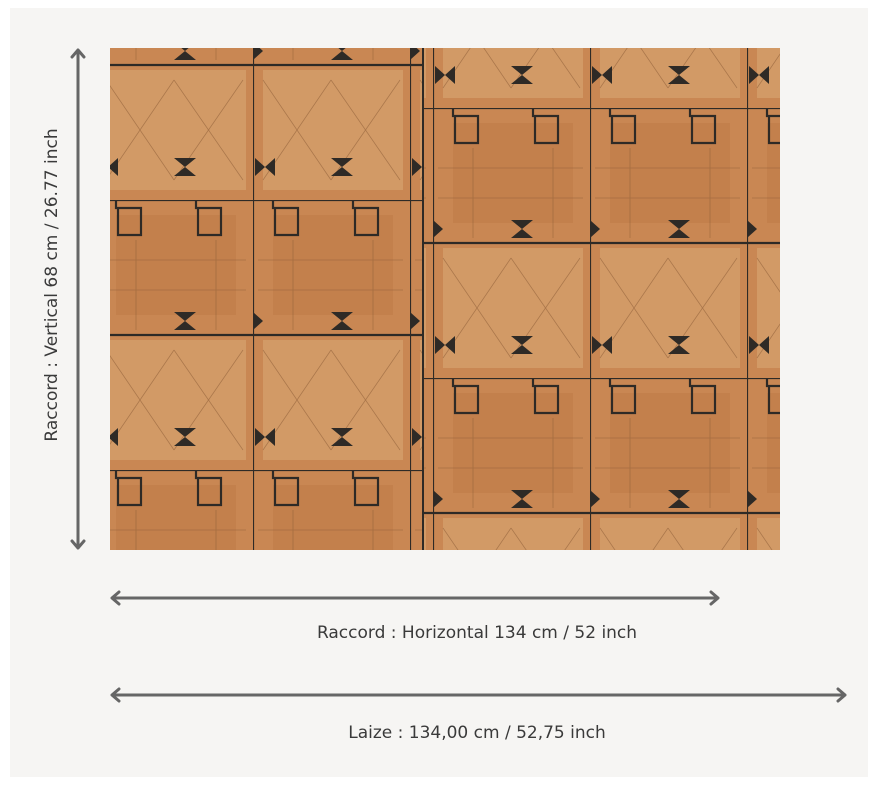 This screenshot has width=878, height=785. Describe the element at coordinates (477, 633) in the screenshot. I see `horizontal-label: Raccord : Horizontal 134 cm / 52 inch` at that location.